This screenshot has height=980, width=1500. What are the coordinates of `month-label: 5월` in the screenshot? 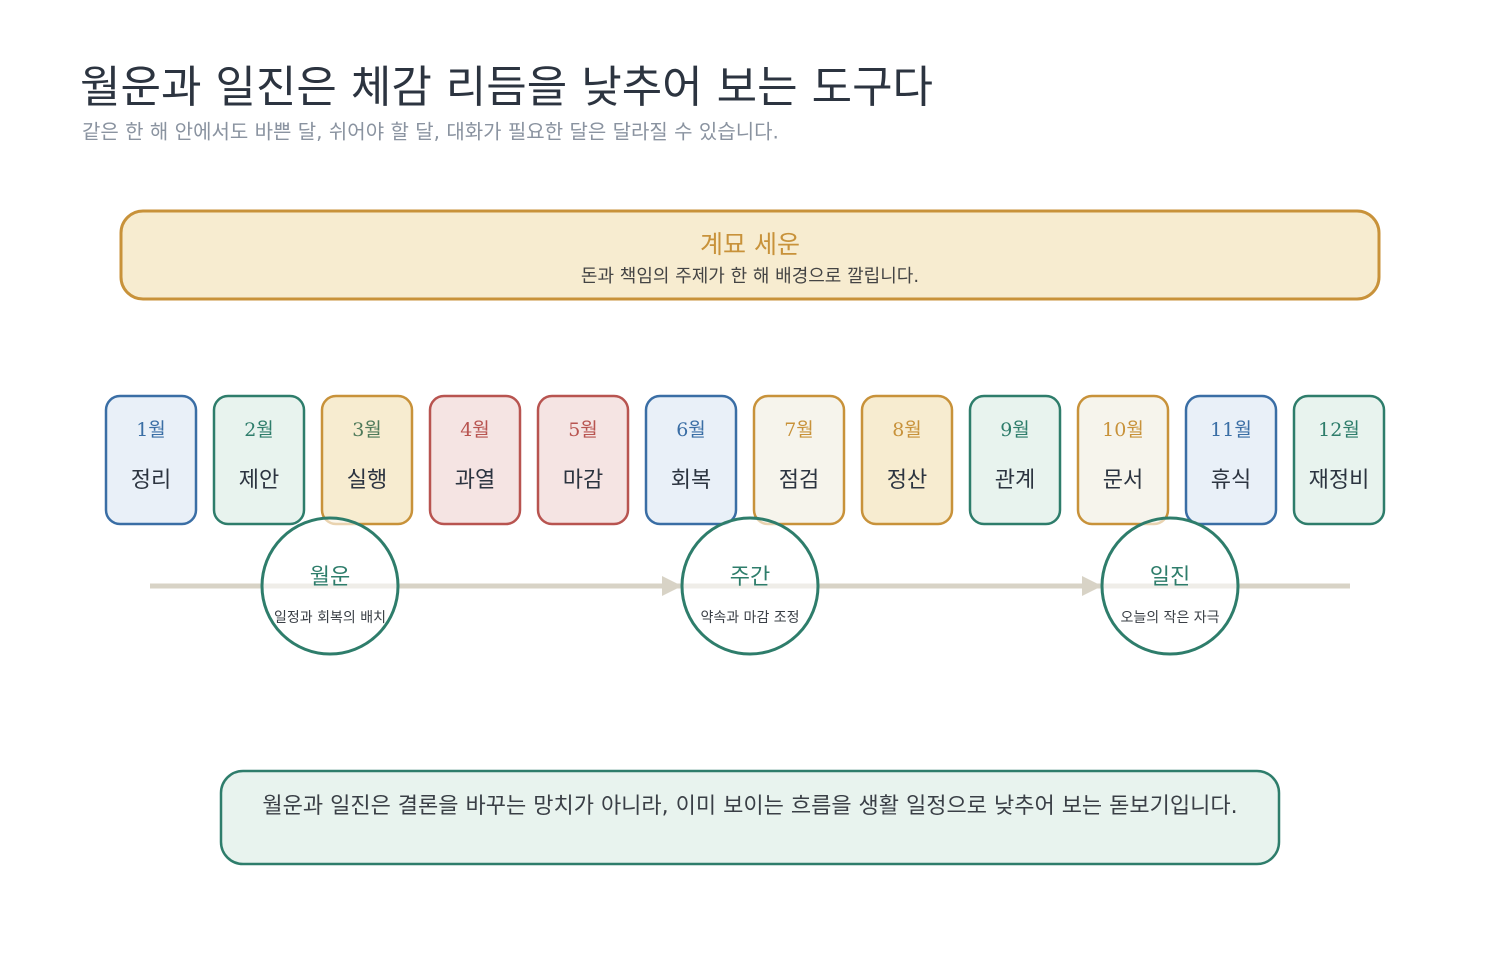 It's located at (583, 430).